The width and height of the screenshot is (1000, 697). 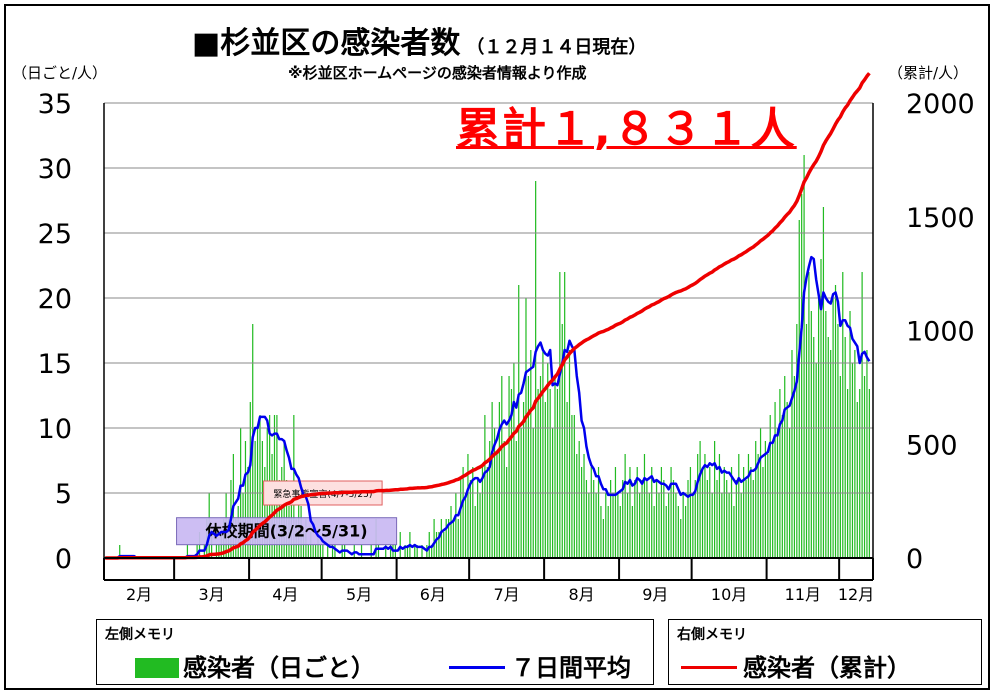 I want to click on month-label: 12月, so click(x=856, y=594).